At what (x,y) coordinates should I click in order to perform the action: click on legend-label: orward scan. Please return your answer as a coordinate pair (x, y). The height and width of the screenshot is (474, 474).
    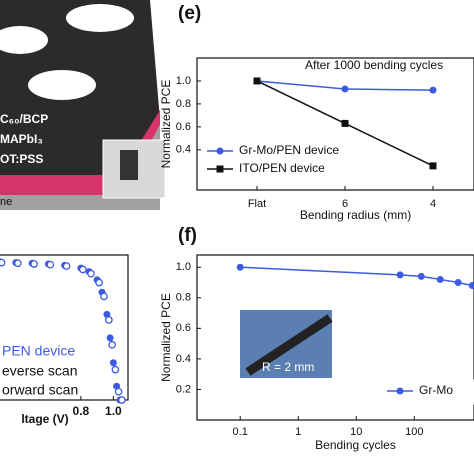
    Looking at the image, I should click on (40, 390).